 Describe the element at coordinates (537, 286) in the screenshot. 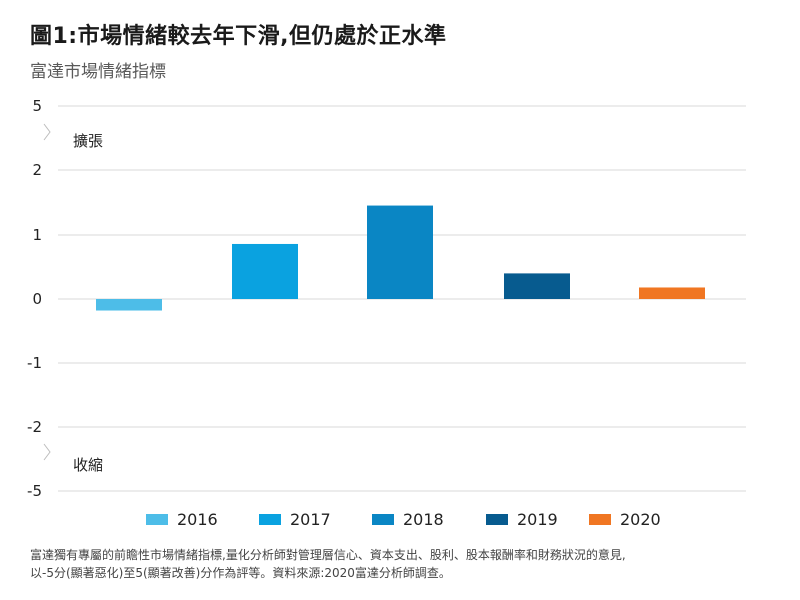

I see `bar-2019` at that location.